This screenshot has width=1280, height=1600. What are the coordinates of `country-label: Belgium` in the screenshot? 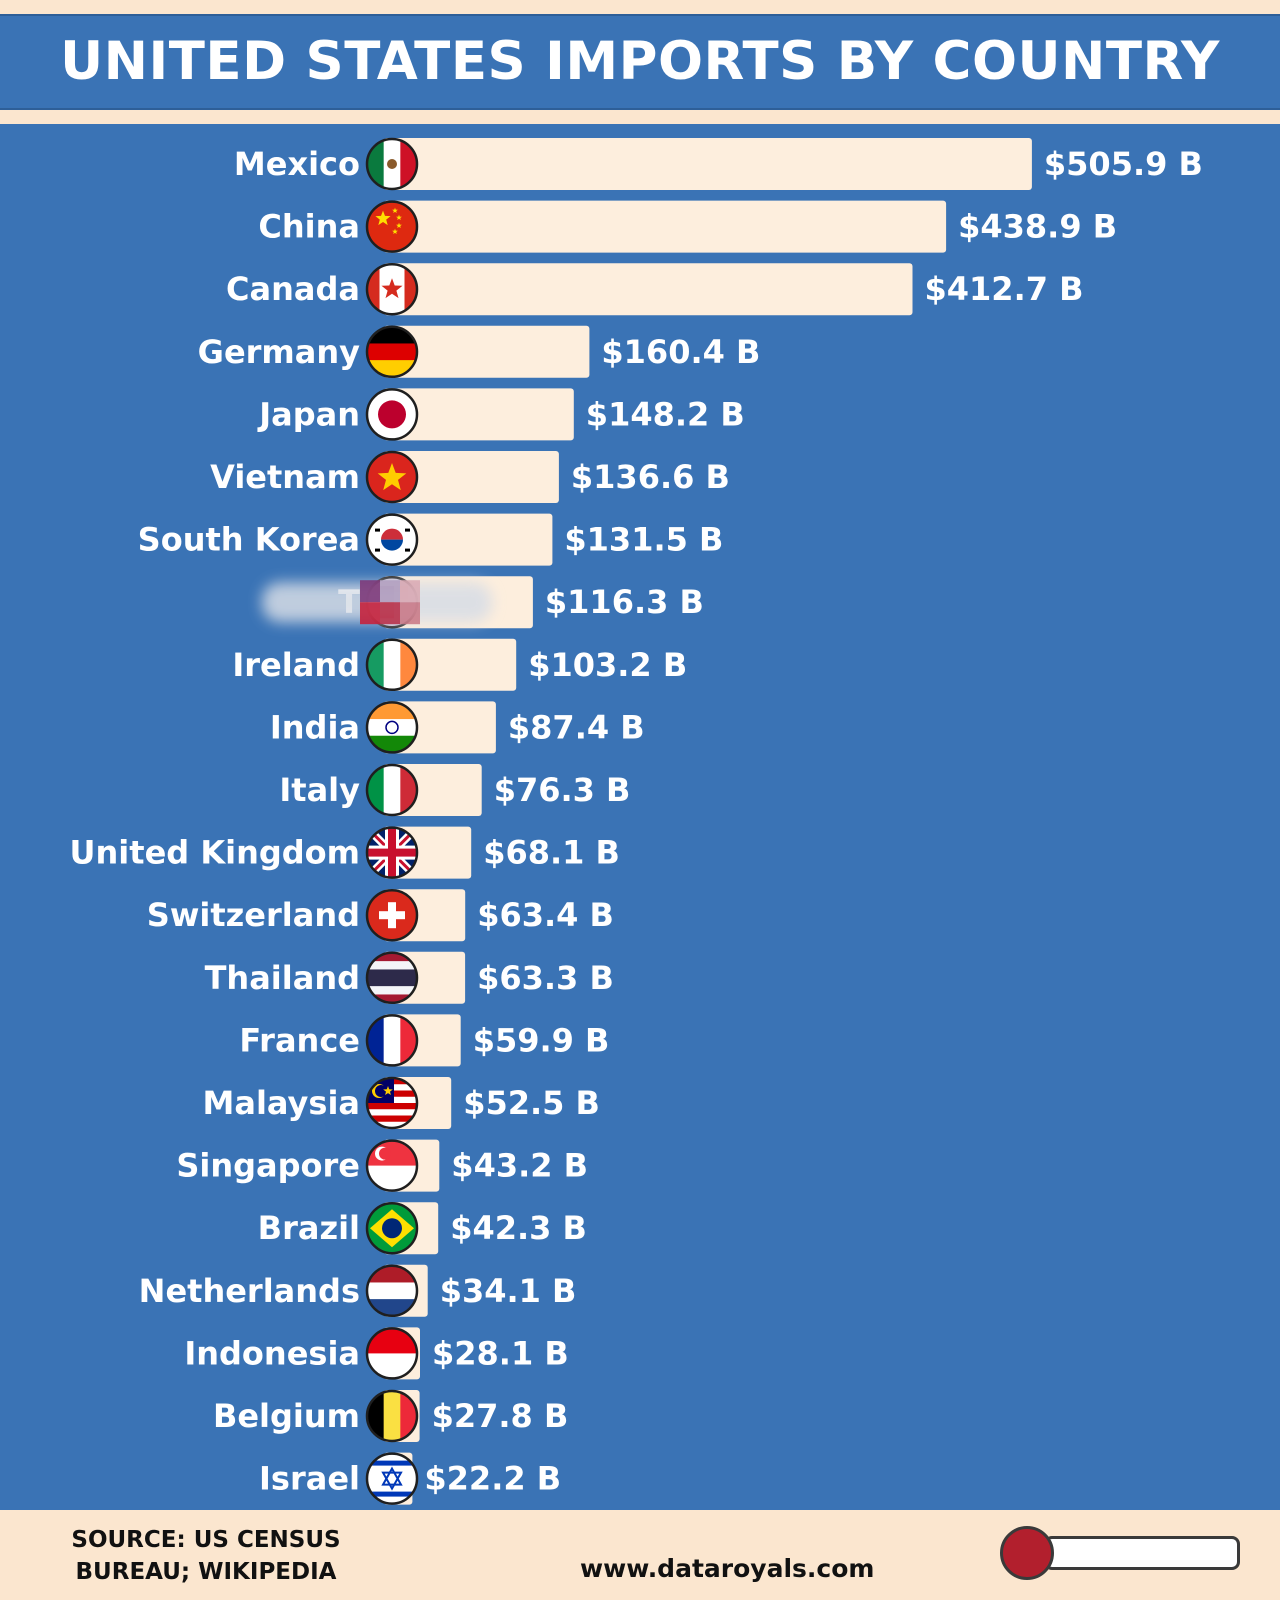 It's located at (286, 1416).